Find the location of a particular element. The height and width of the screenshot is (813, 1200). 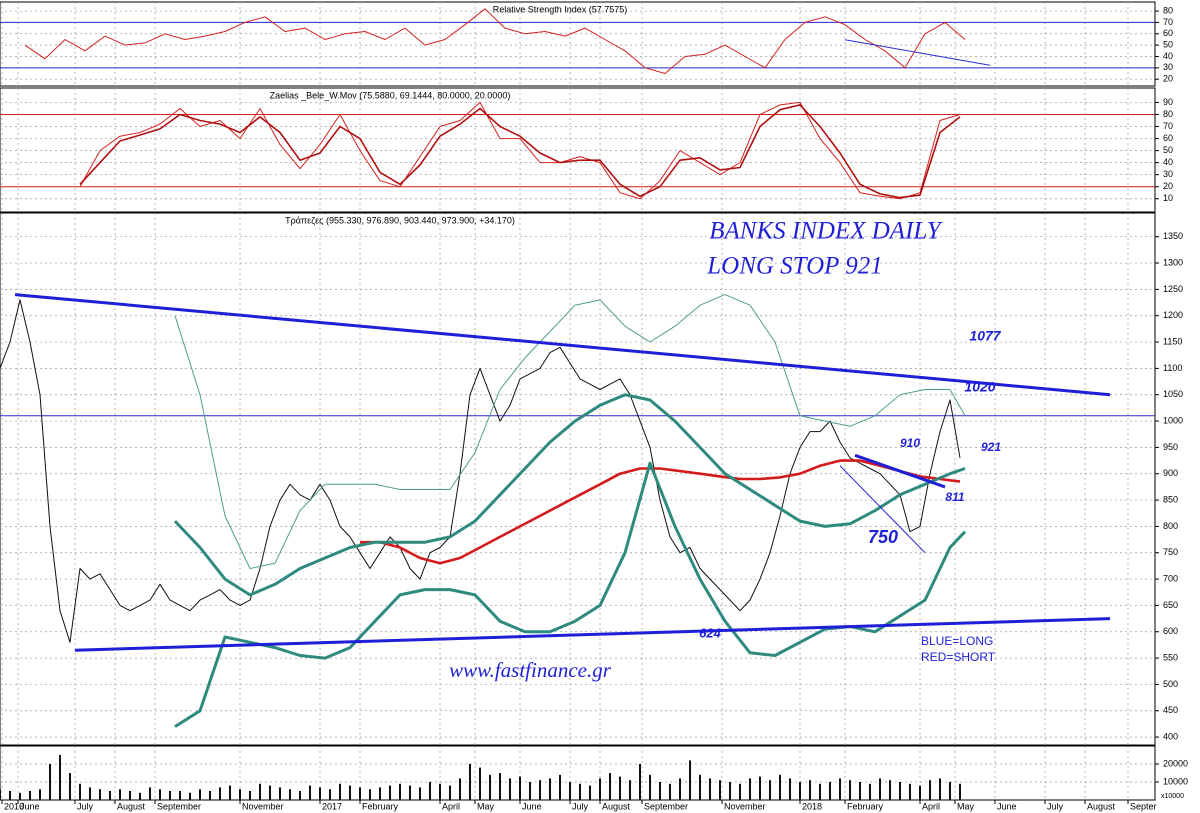

y-tick-label: 1050 is located at coordinates (1173, 394).